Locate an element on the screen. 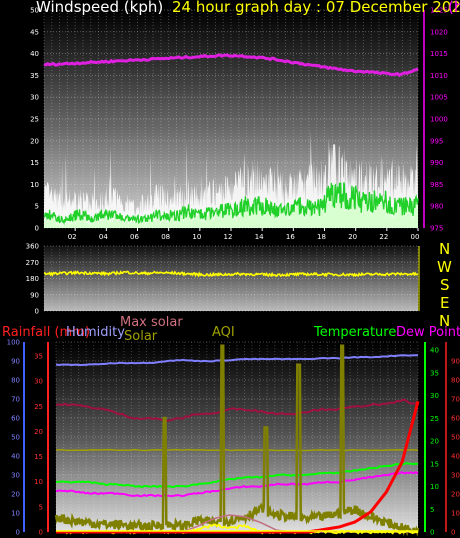  dew-point-line is located at coordinates (237, 484).